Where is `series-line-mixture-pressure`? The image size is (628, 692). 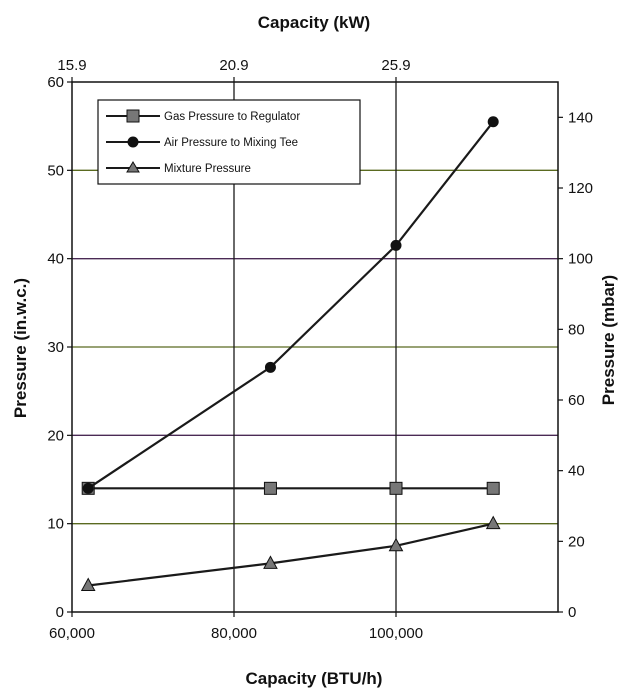
series-line-mixture-pressure is located at coordinates (291, 554).